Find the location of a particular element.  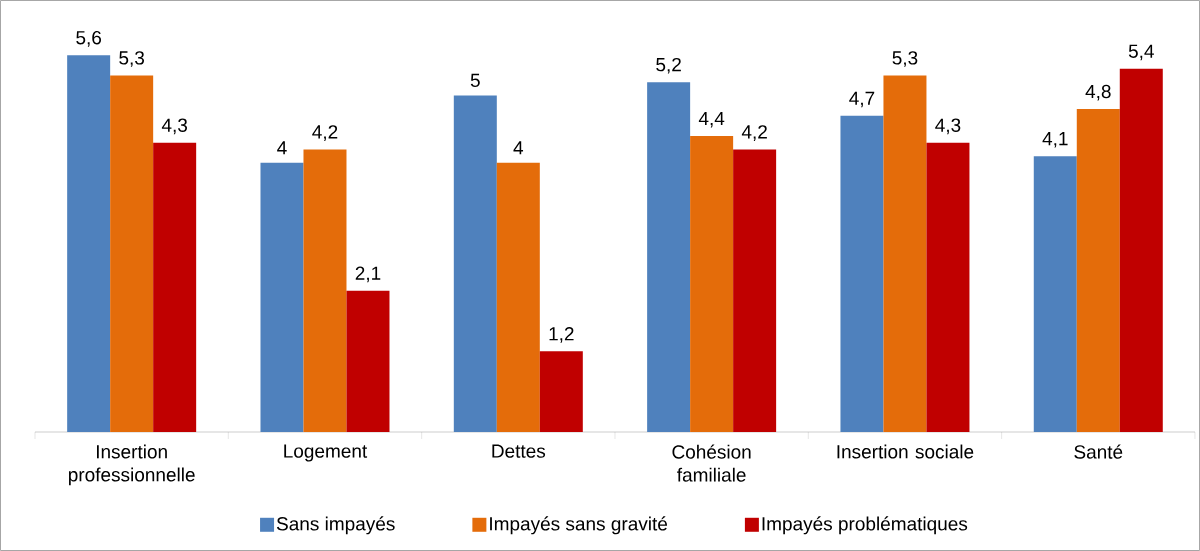

data-label: 4,4 is located at coordinates (711, 119).